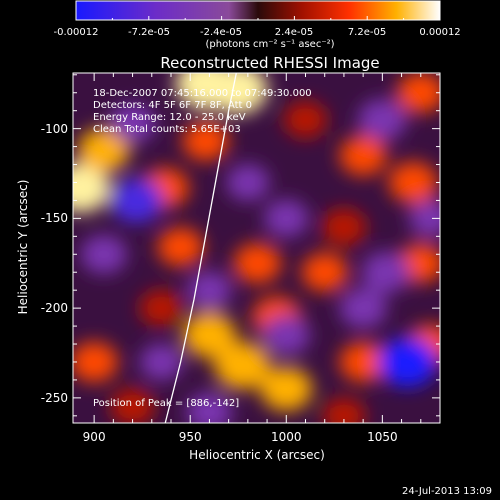 The width and height of the screenshot is (500, 500). What do you see at coordinates (367, 32) in the screenshot?
I see `colorbar-tick-label: 7.2e-05` at bounding box center [367, 32].